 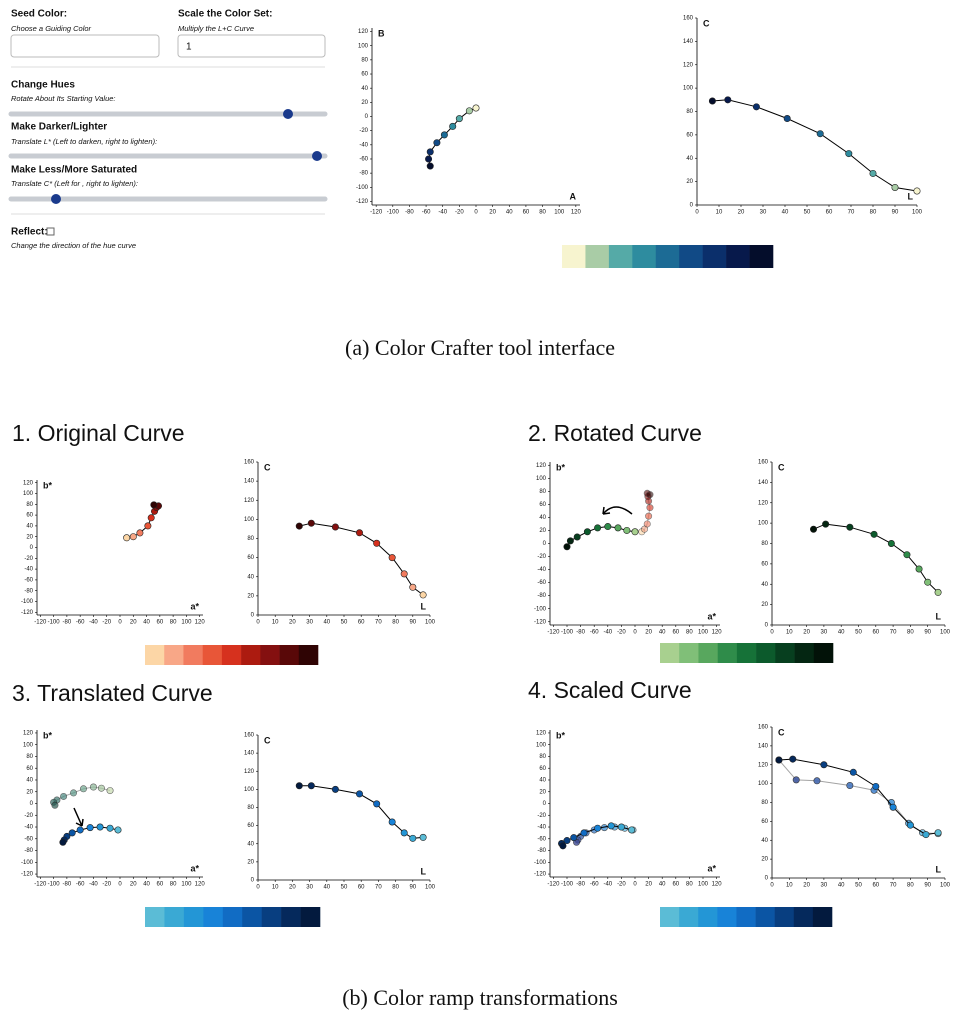 What do you see at coordinates (363, 174) in the screenshot?
I see `y-tick-label: -80` at bounding box center [363, 174].